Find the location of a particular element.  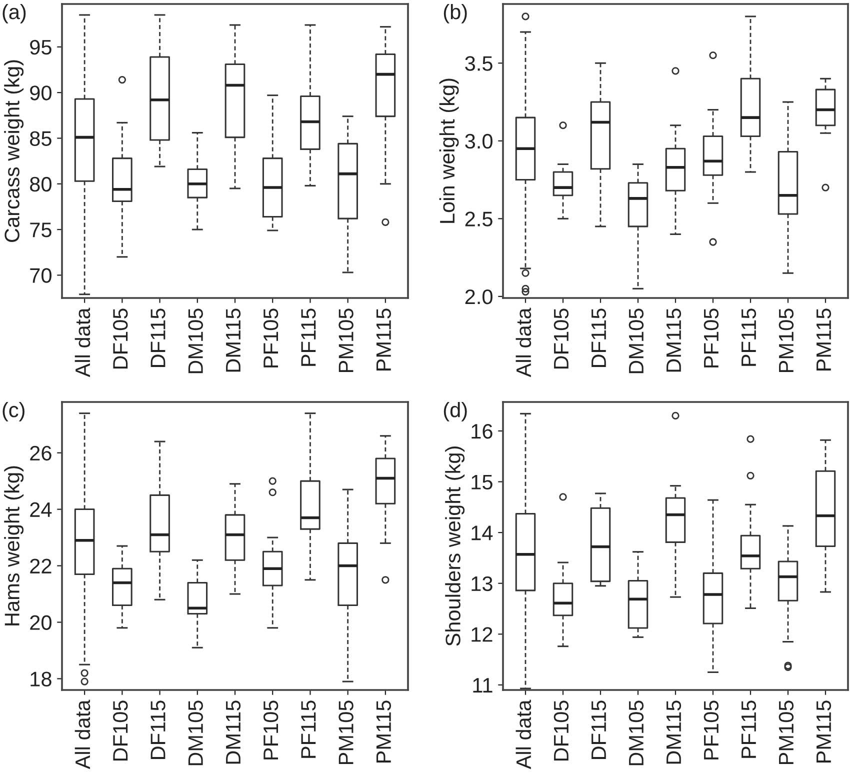

y-tick-label: 2.5 is located at coordinates (478, 219).